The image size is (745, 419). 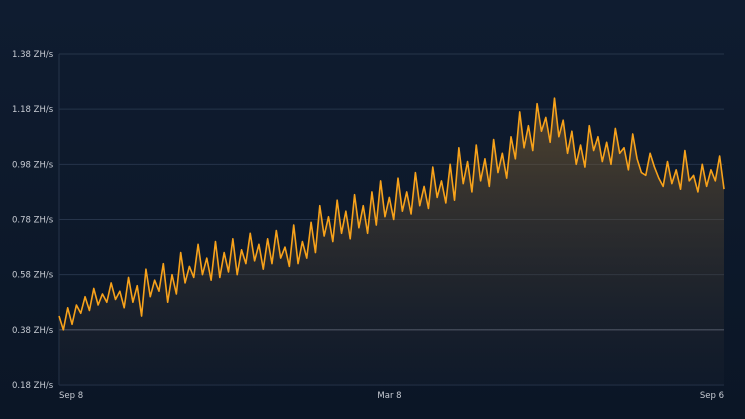 I want to click on y-tick-label: 0.38 ZH/s, so click(x=33, y=331).